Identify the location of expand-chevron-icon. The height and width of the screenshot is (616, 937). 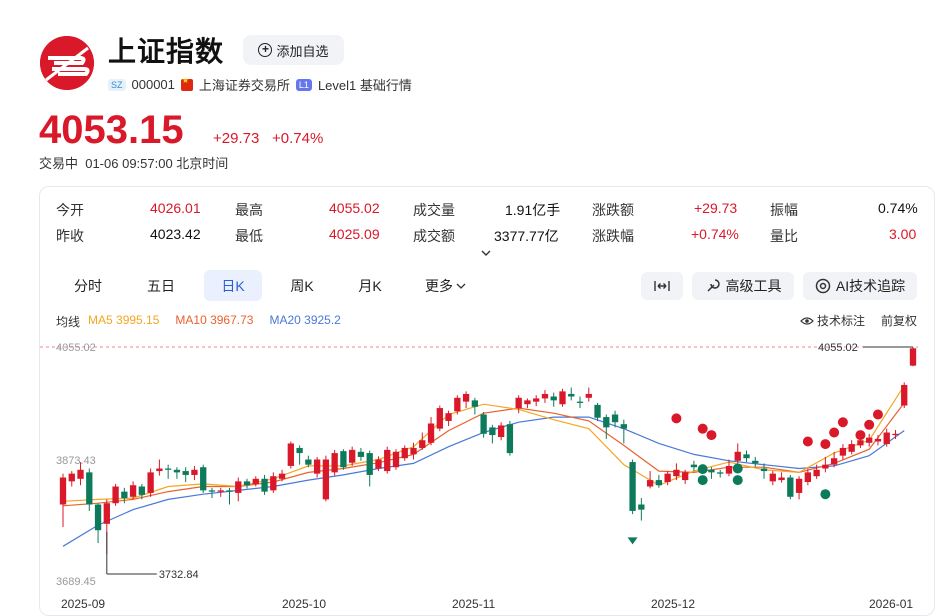
(486, 253).